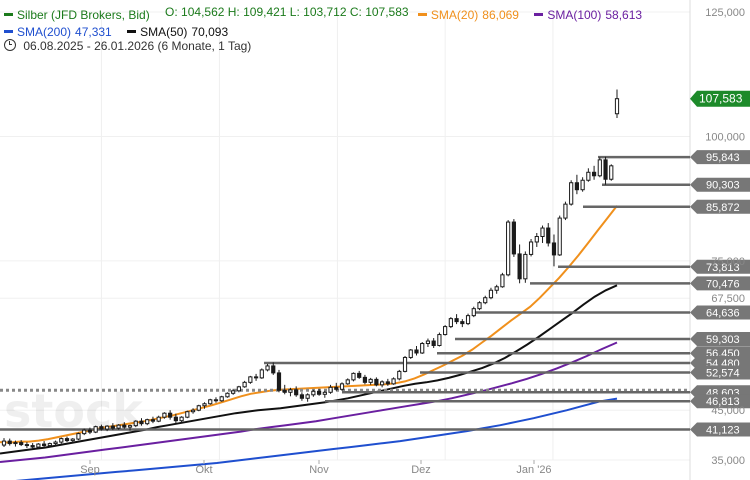 The image size is (750, 480). Describe the element at coordinates (723, 313) in the screenshot. I see `level-tag-label: 64,636` at that location.